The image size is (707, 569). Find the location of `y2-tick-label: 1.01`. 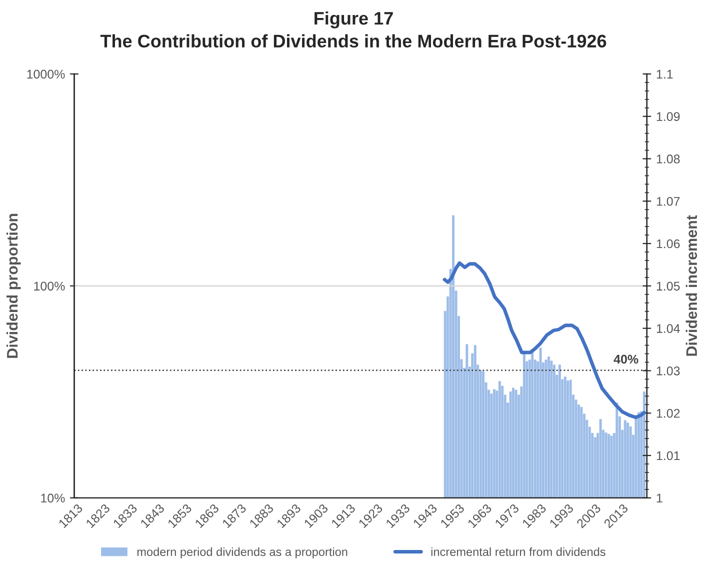

y2-tick-label: 1.01 is located at coordinates (668, 455).